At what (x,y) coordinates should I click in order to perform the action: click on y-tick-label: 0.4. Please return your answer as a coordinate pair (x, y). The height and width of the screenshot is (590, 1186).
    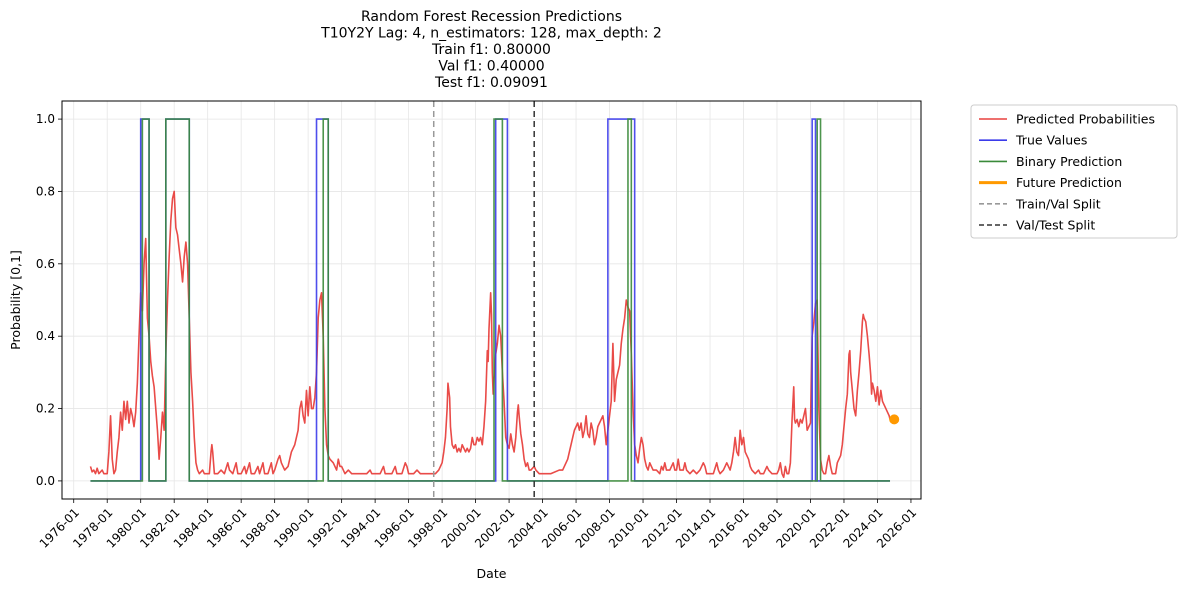
    Looking at the image, I should click on (45, 336).